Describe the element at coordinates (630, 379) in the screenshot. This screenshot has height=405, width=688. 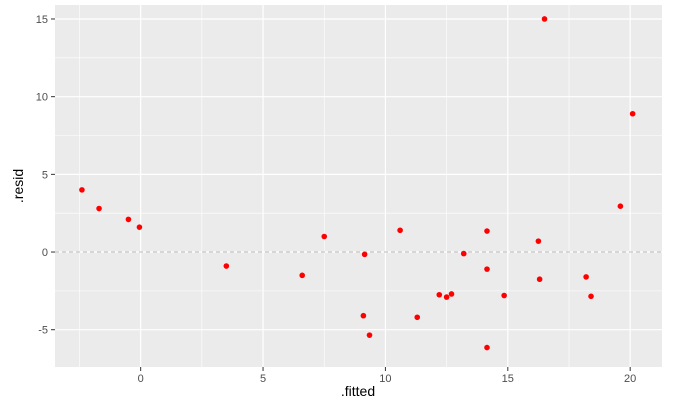
I see `x-tick-label: 20` at that location.